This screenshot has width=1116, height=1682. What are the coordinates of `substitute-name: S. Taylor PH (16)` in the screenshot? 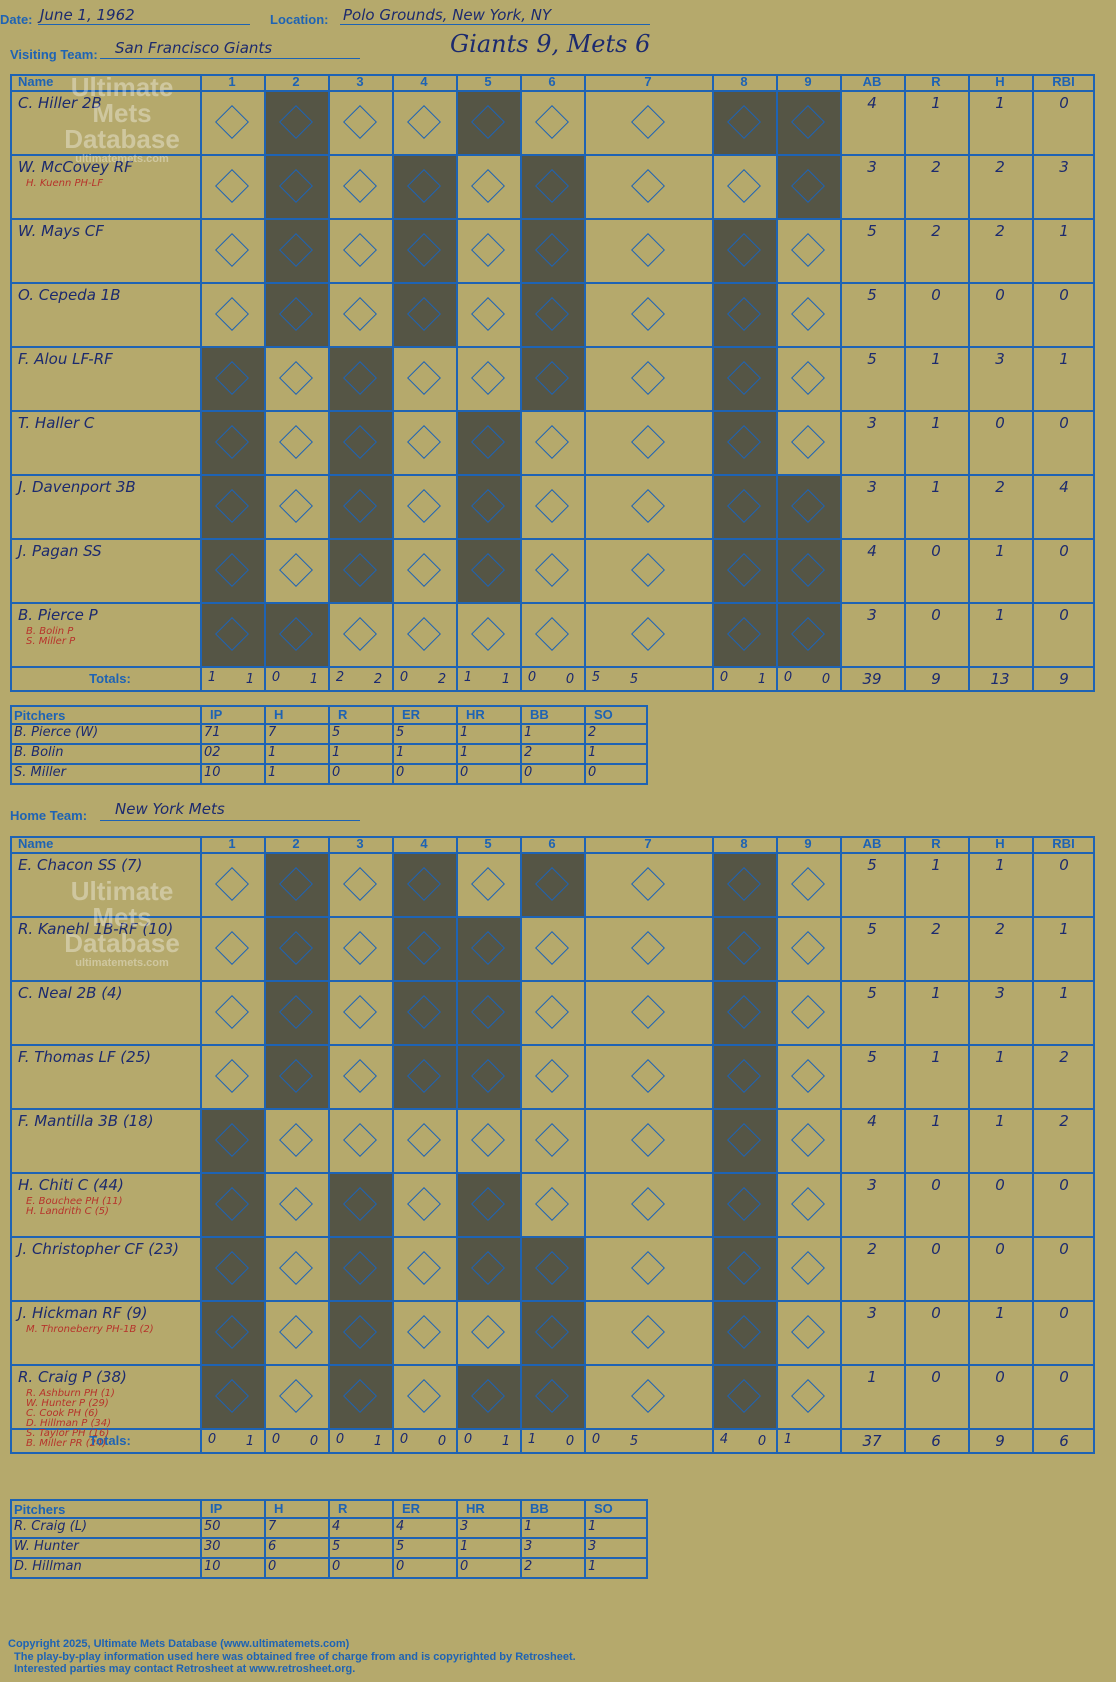 It's located at (68, 1433).